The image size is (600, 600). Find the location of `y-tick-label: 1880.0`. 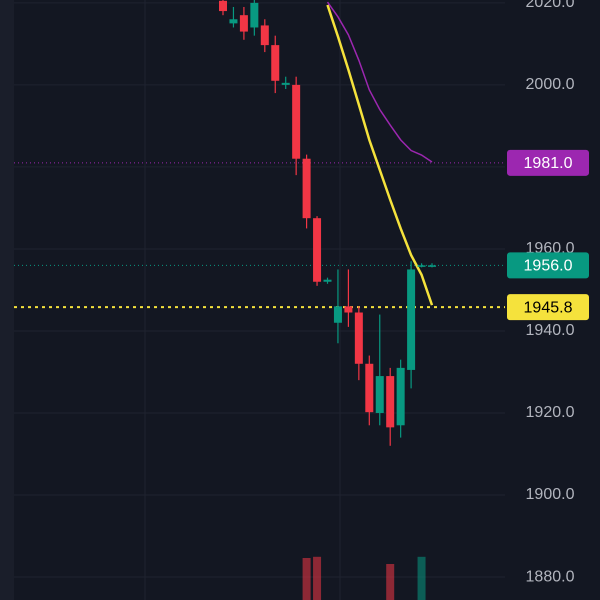

y-tick-label: 1880.0 is located at coordinates (550, 576).